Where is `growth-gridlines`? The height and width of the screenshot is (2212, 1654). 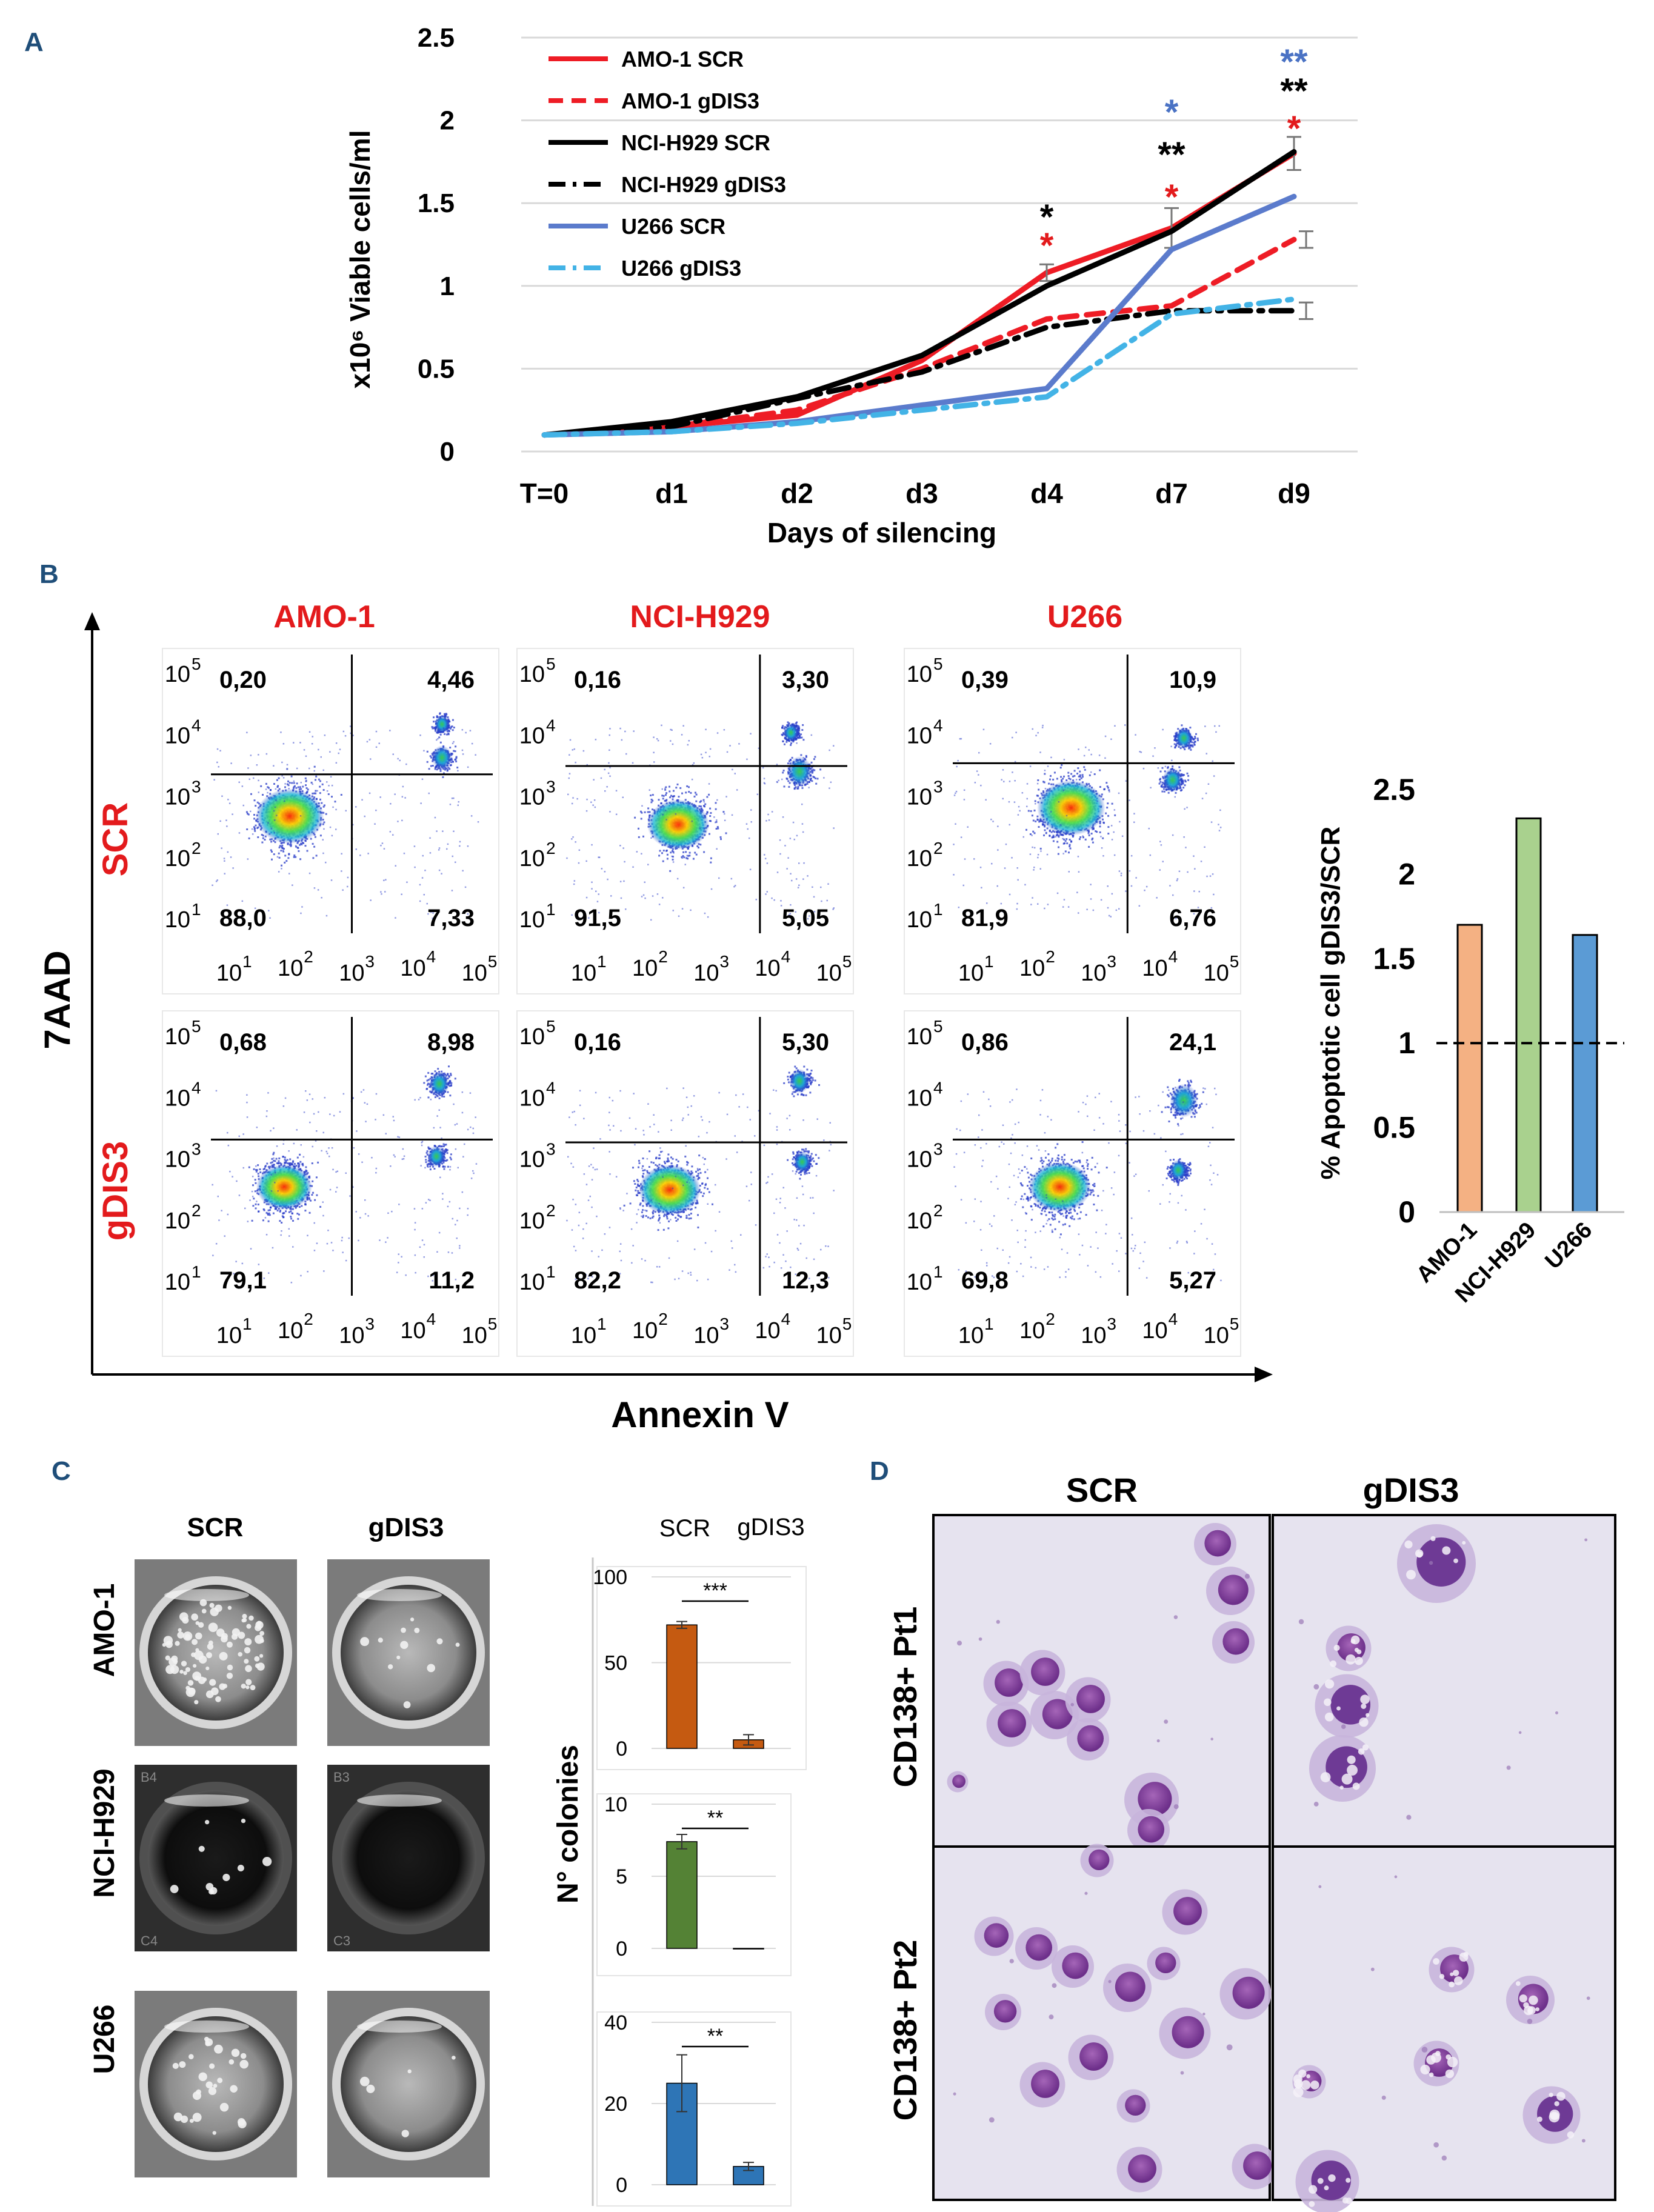 growth-gridlines is located at coordinates (940, 245).